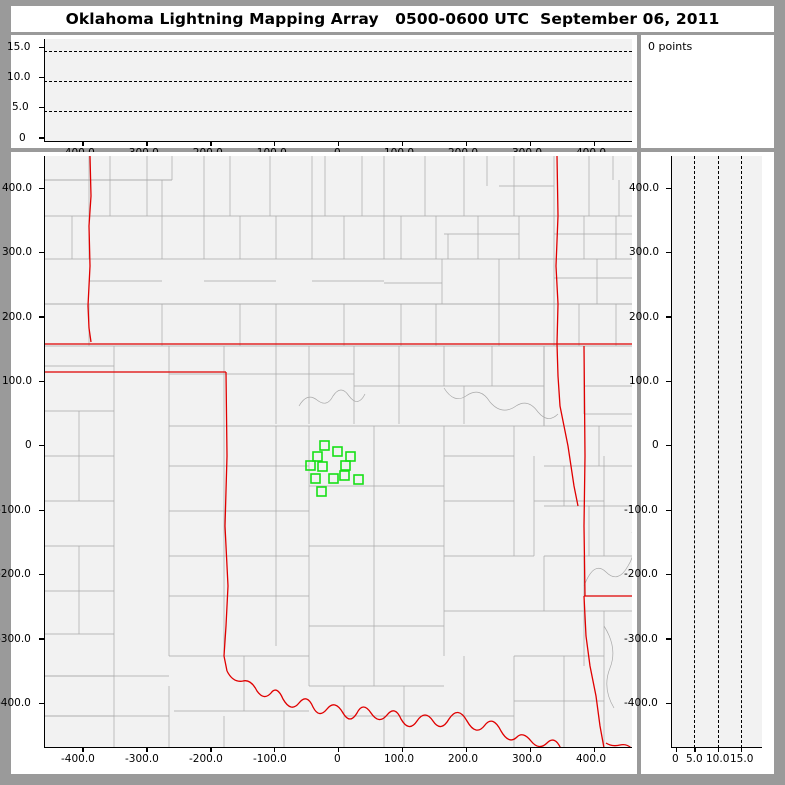  Describe the element at coordinates (83, 143) in the screenshot. I see `top-xtick-m400` at that location.